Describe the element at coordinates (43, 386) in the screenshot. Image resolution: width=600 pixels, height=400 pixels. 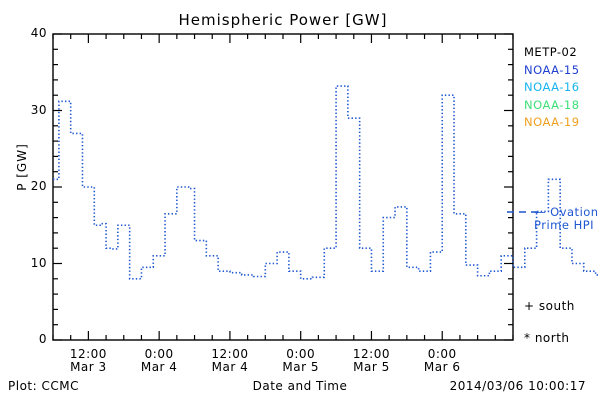
I see `plot-credit: Plot: CCMC` at that location.